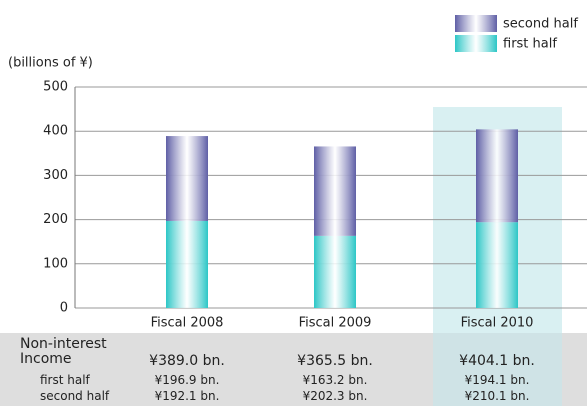 The width and height of the screenshot is (587, 406). What do you see at coordinates (497, 369) in the screenshot?
I see `table-highlight` at bounding box center [497, 369].